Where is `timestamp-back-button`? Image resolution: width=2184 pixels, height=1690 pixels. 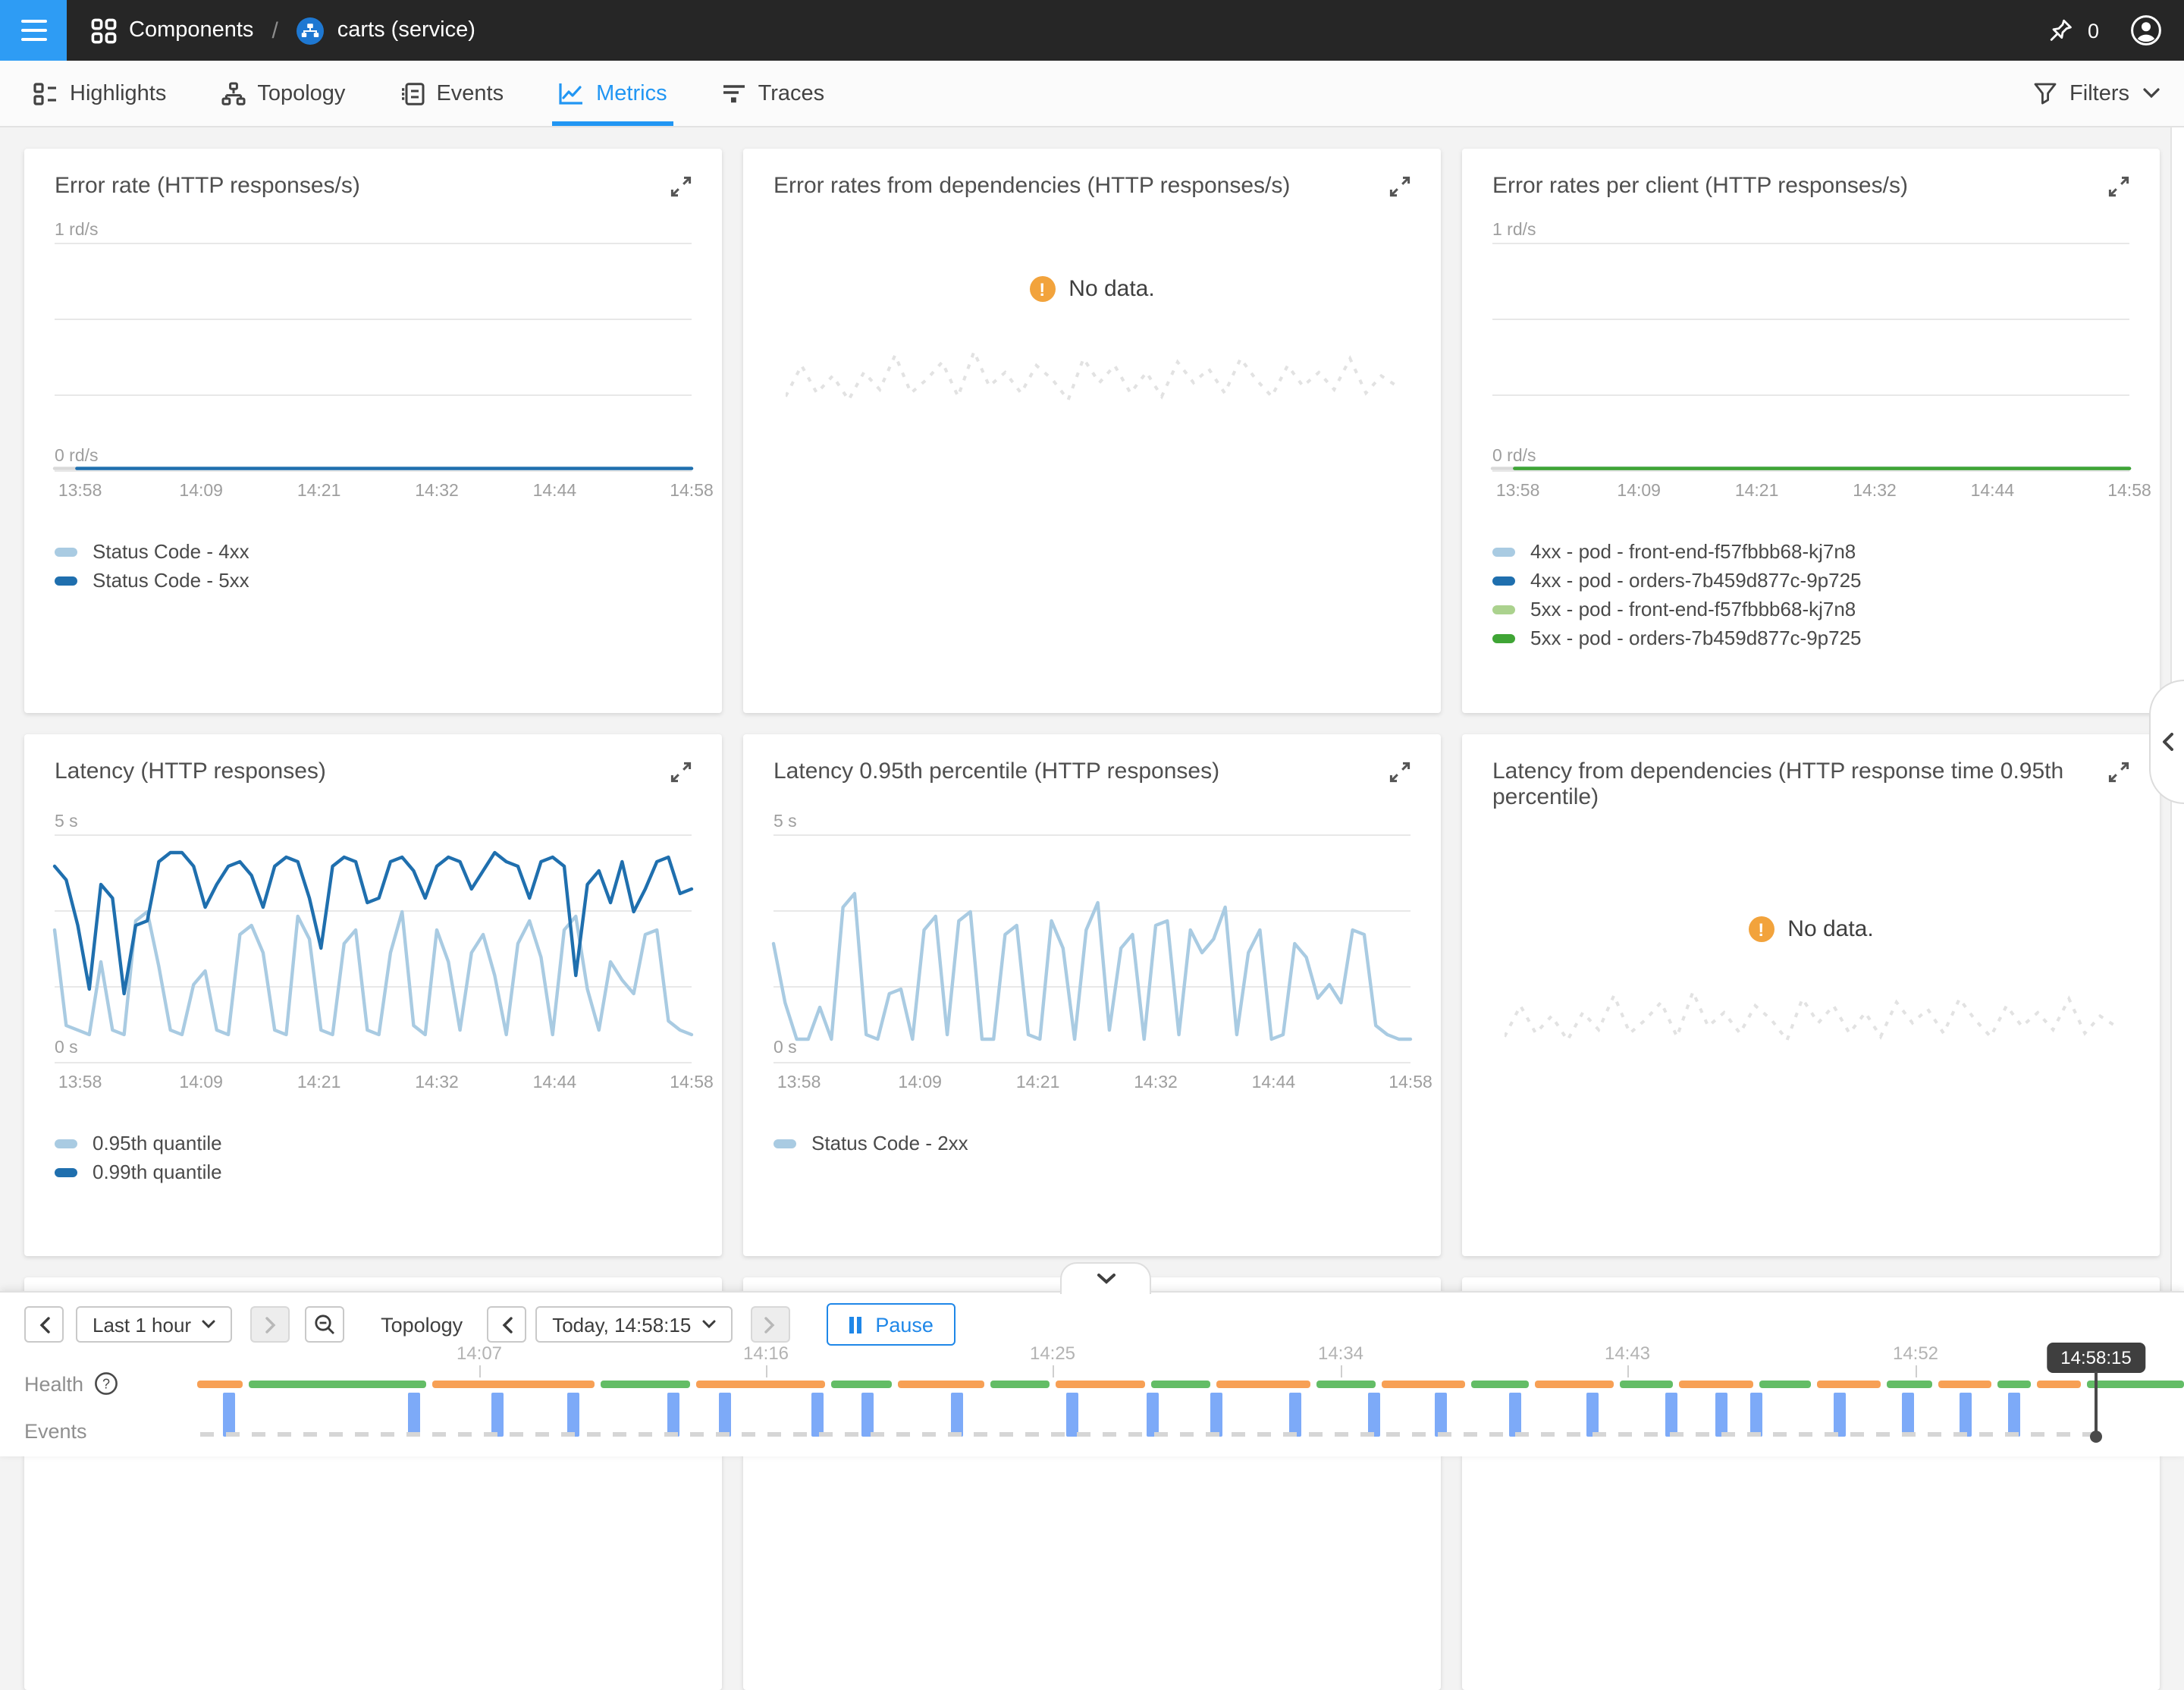 timestamp-back-button is located at coordinates (507, 1324).